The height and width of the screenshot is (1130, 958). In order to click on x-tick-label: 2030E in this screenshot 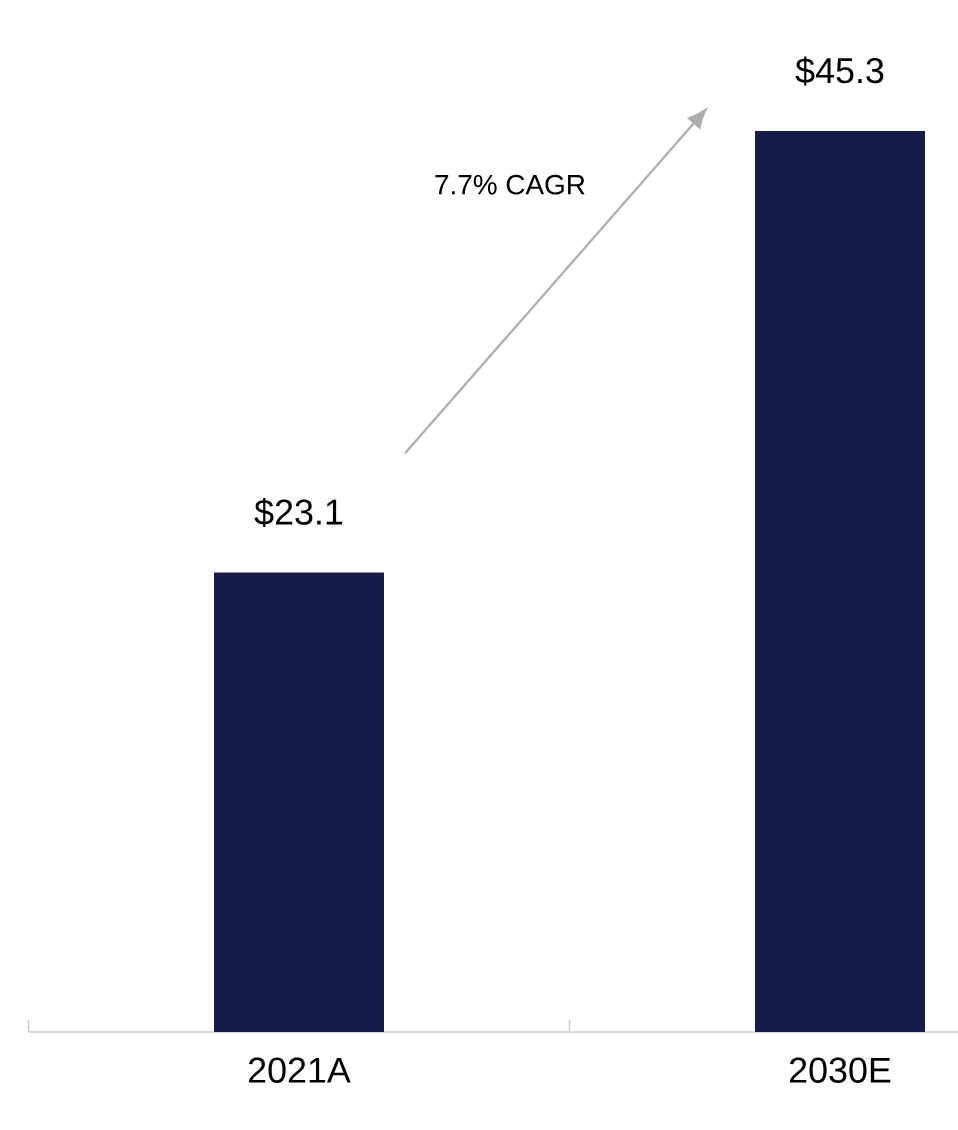, I will do `click(840, 1070)`.